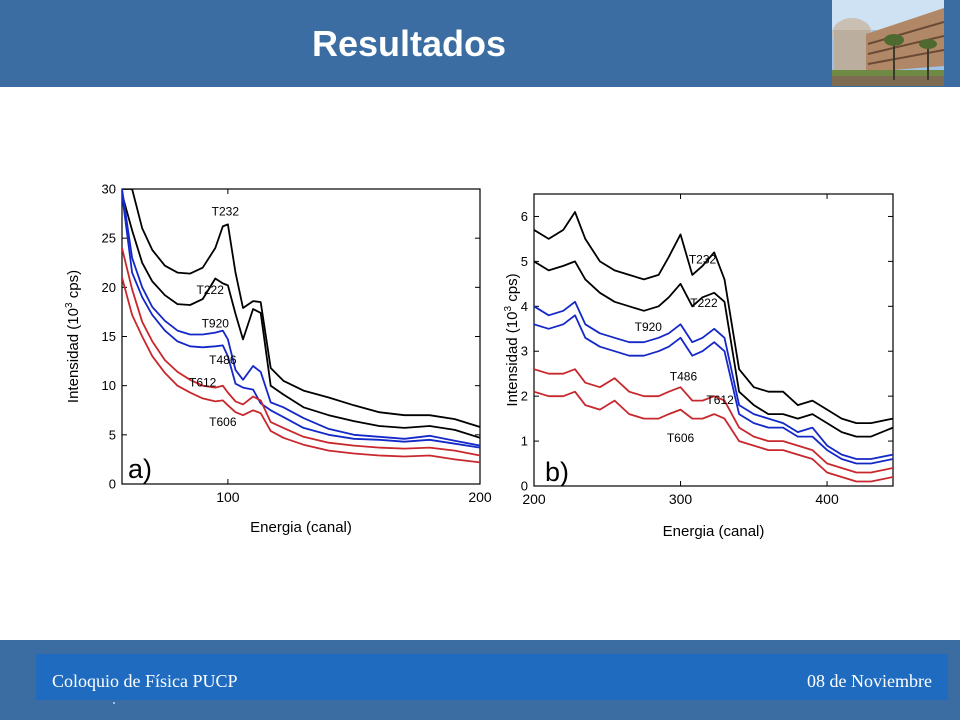  What do you see at coordinates (681, 499) in the screenshot?
I see `x-tick-label: 300` at bounding box center [681, 499].